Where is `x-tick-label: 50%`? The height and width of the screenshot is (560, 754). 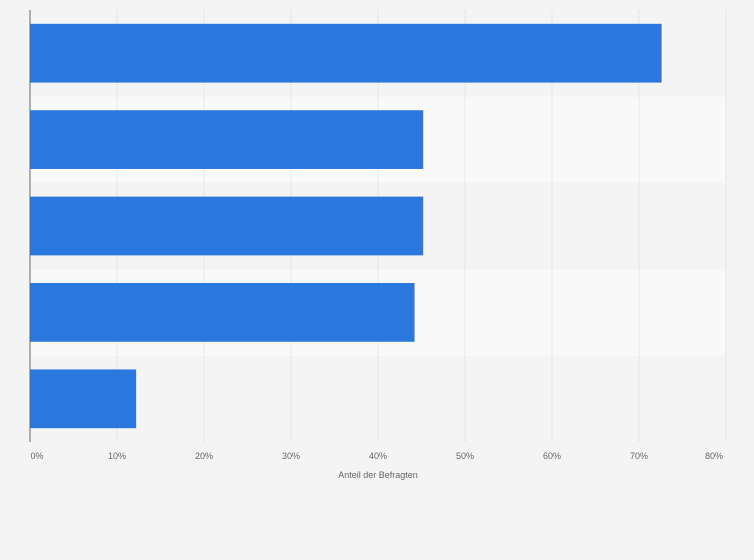
x-tick-label: 50% is located at coordinates (465, 456).